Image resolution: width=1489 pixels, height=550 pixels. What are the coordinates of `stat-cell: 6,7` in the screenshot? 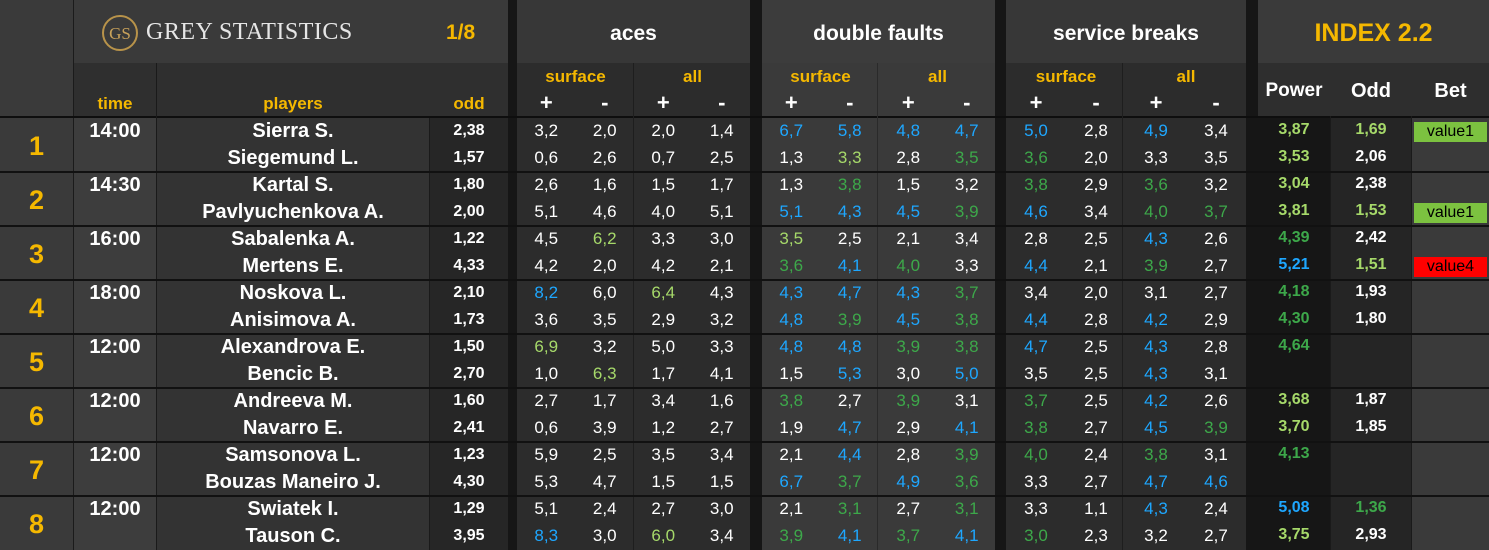 It's located at (791, 130).